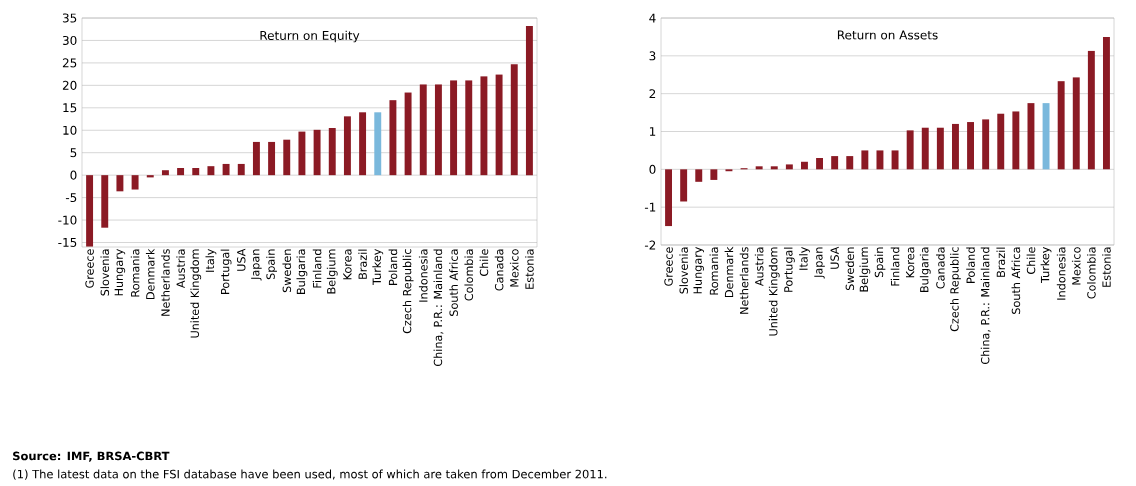 The height and width of the screenshot is (486, 1136). Describe the element at coordinates (652, 131) in the screenshot. I see `y-tick-label: 1` at that location.